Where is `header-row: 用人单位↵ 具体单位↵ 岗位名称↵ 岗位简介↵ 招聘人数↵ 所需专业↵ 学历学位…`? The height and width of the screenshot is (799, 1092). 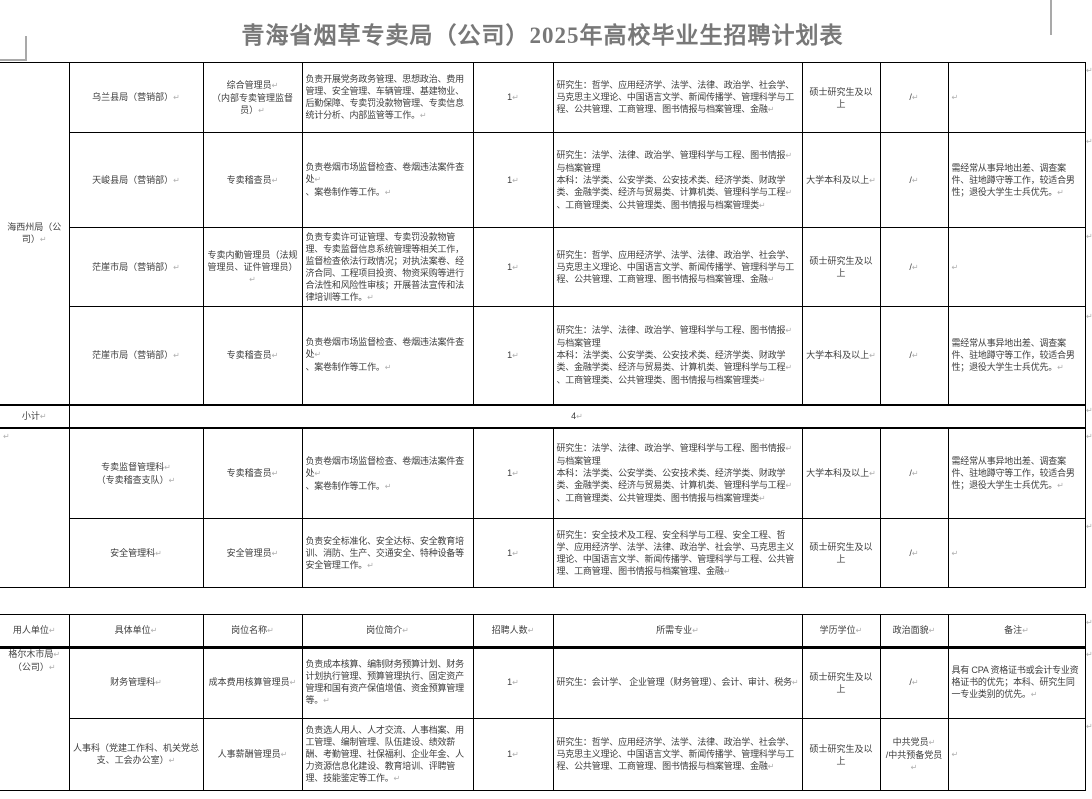 header-row: 用人单位↵ 具体单位↵ 岗位名称↵ 岗位简介↵ 招聘人数↵ 所需专业↵ 学历学位… is located at coordinates (543, 631).